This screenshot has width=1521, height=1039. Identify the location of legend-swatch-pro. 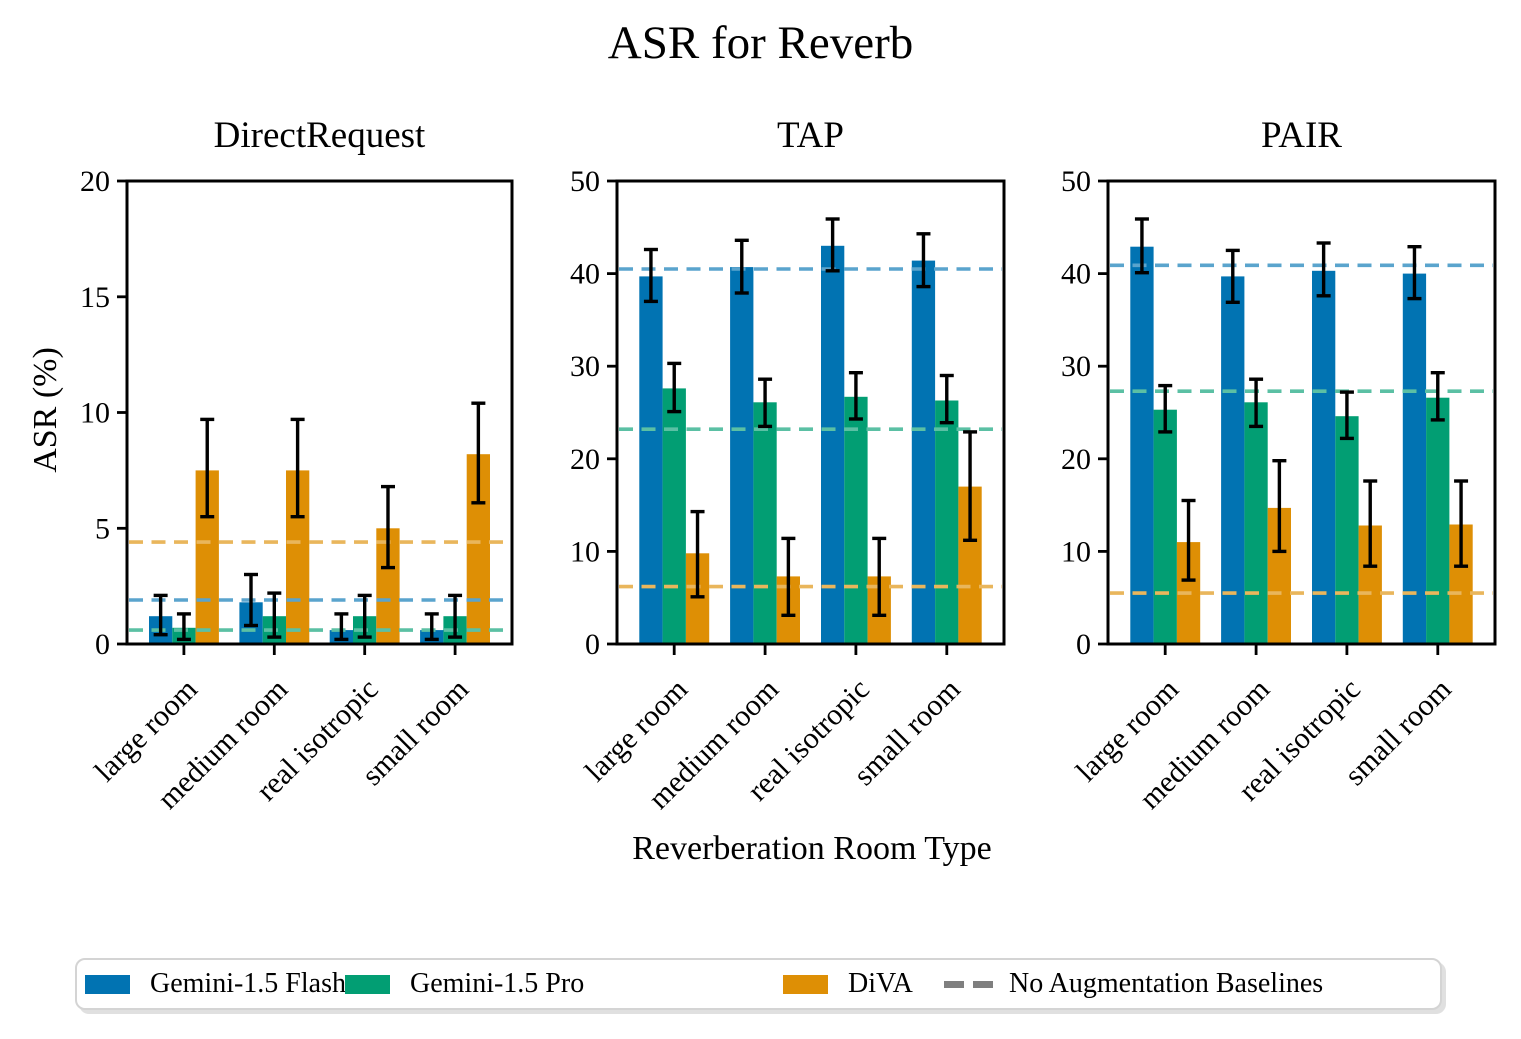
(367, 984).